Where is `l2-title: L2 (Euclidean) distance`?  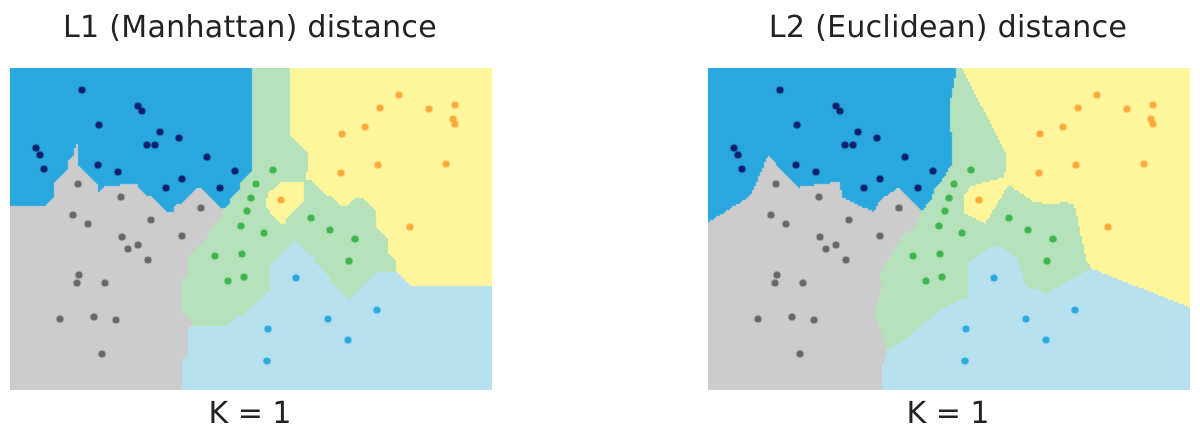 l2-title: L2 (Euclidean) distance is located at coordinates (948, 27).